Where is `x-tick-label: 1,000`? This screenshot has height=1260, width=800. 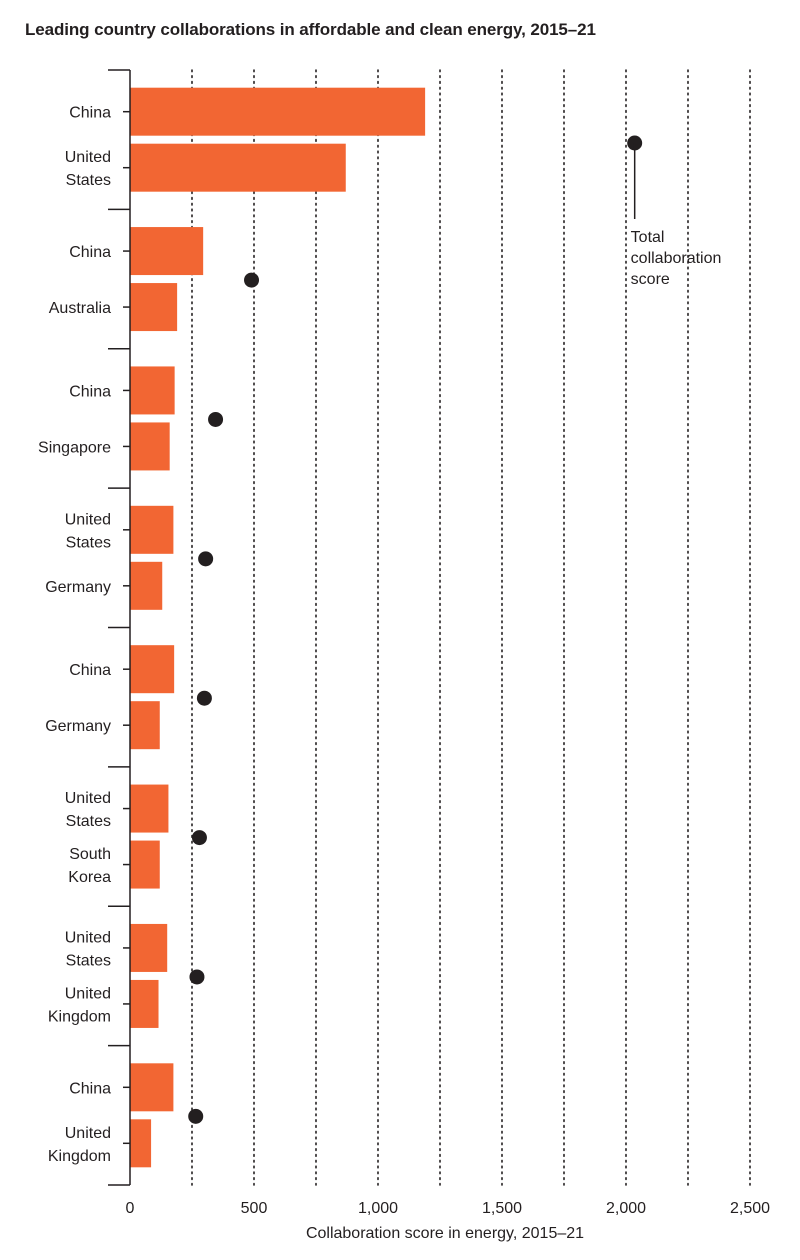 x-tick-label: 1,000 is located at coordinates (378, 1208).